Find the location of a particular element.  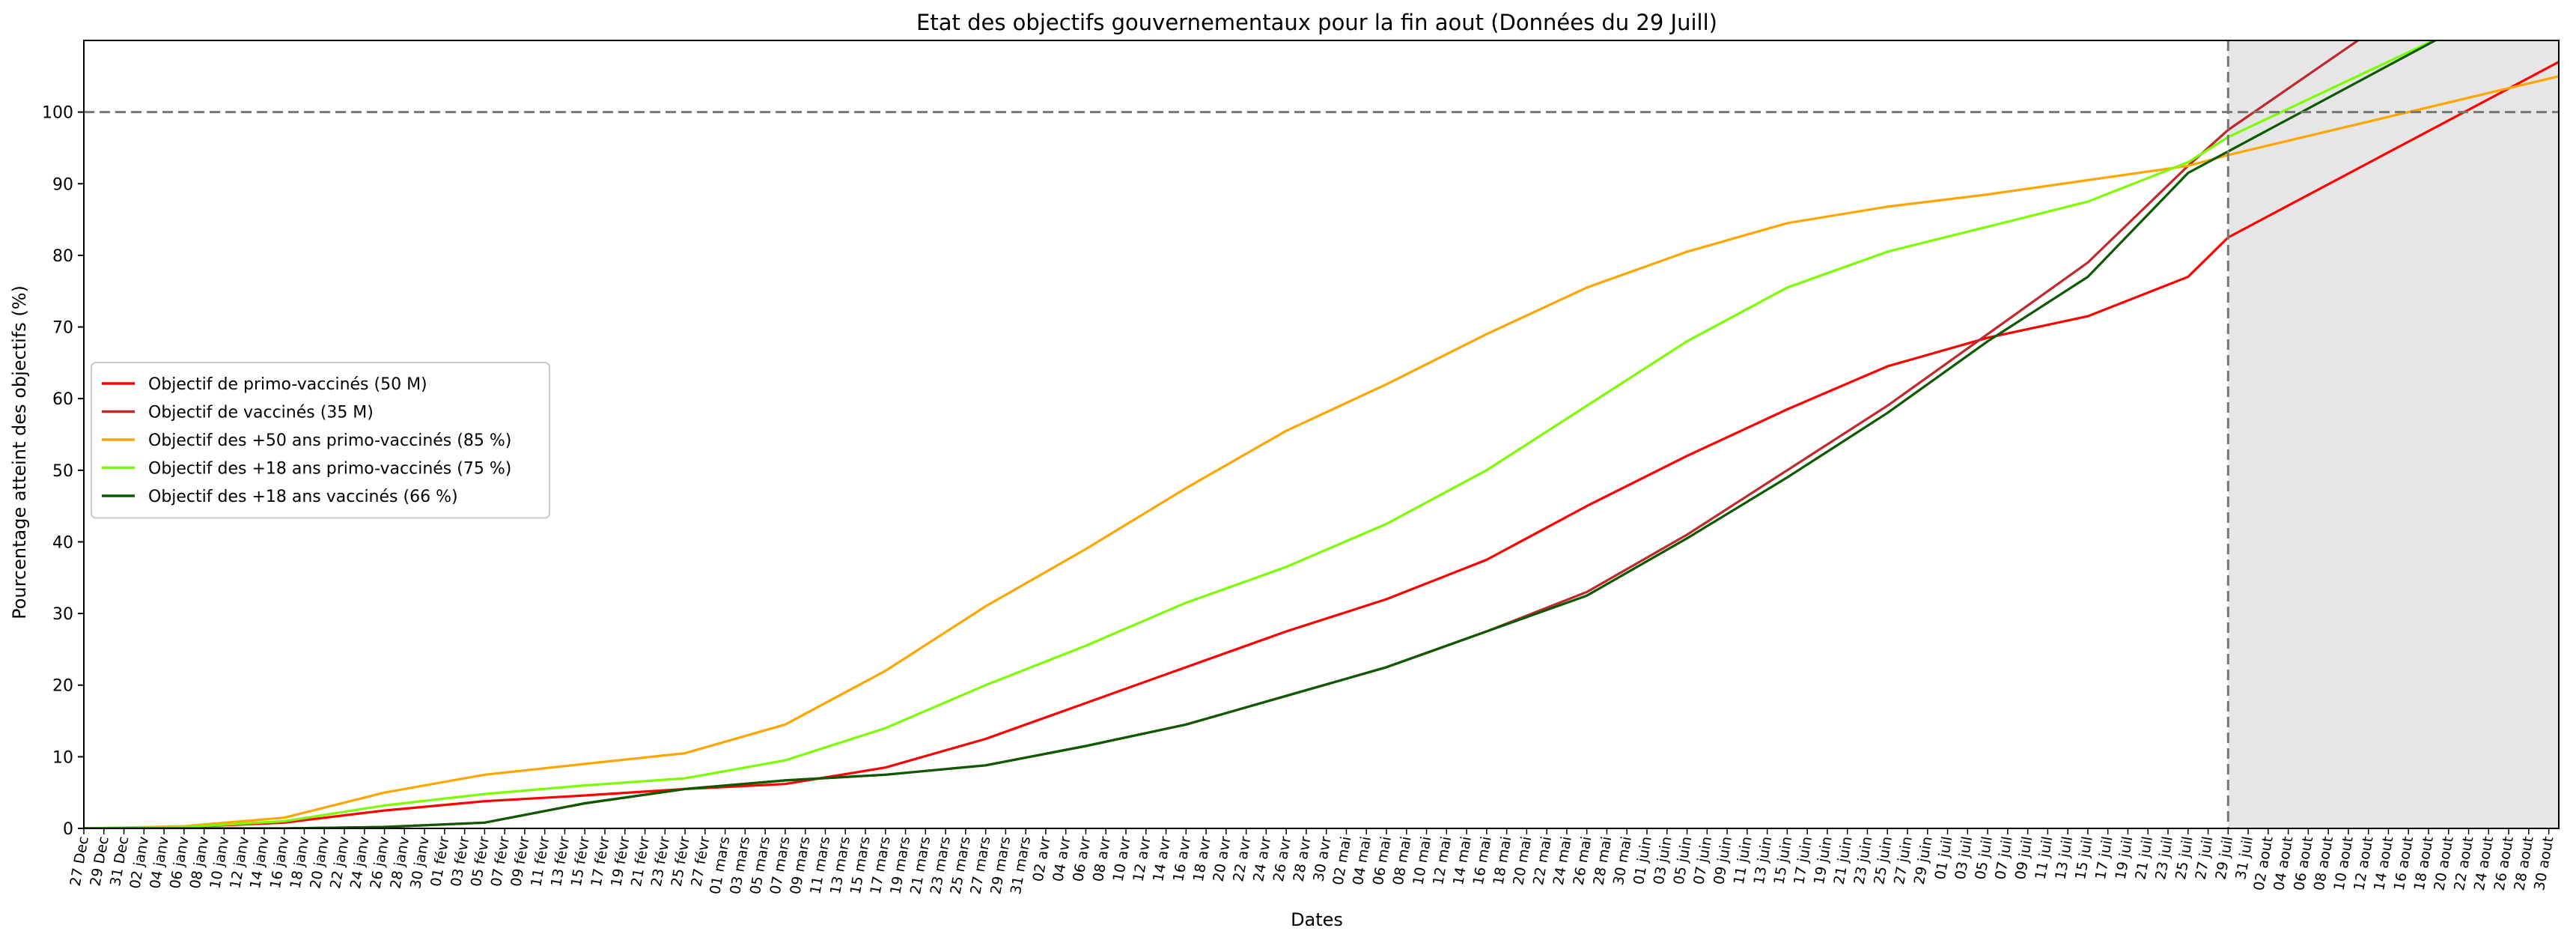

y-tick-label: 90 is located at coordinates (62, 184).